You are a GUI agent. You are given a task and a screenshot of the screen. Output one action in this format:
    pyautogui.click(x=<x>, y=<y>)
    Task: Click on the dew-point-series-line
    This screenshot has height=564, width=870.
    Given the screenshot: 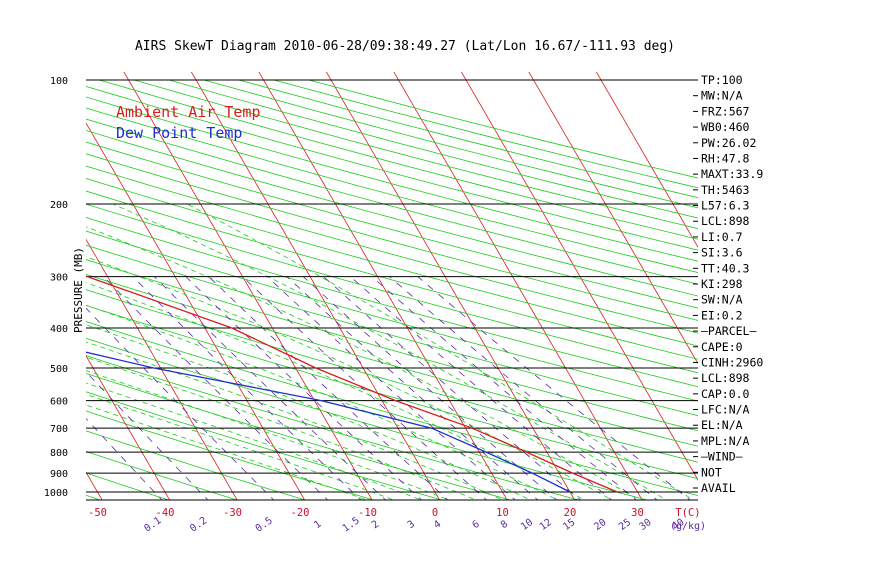 What is the action you would take?
    pyautogui.click(x=328, y=422)
    